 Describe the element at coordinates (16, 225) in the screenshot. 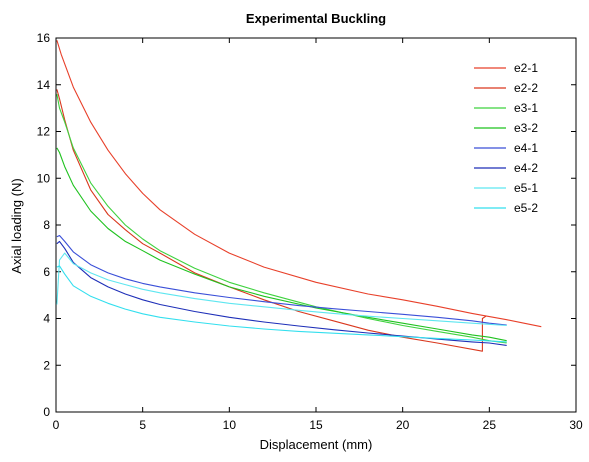

I see `y-axis-label: Axial loading (N)` at that location.